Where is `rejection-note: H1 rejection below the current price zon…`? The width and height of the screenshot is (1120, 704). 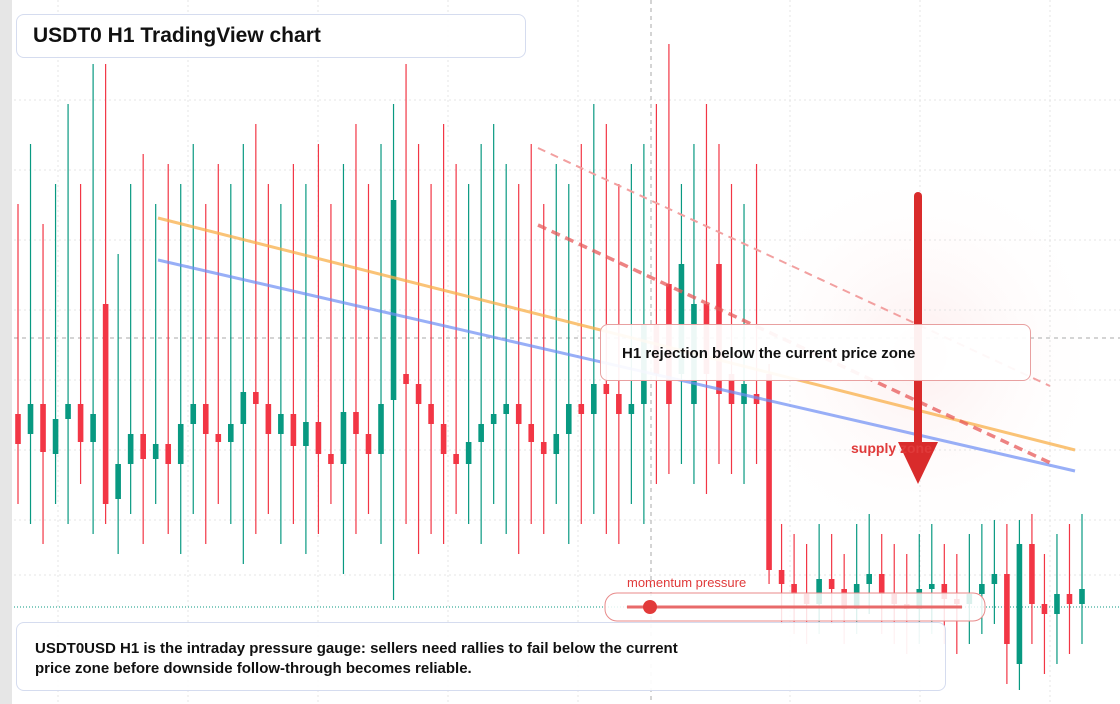 rejection-note: H1 rejection below the current price zon… is located at coordinates (815, 352).